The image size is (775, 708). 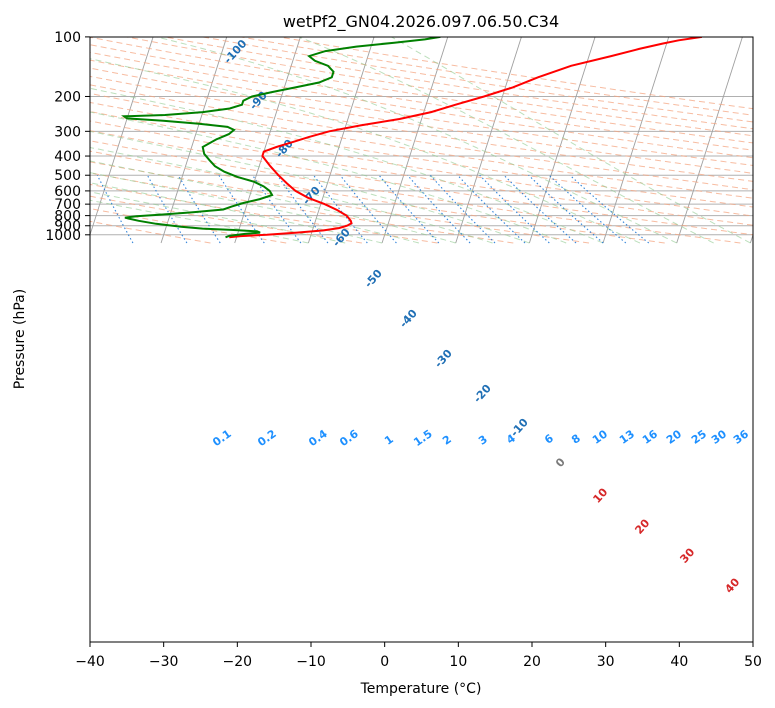 I want to click on mixing-ratio-label: 8, so click(x=576, y=439).